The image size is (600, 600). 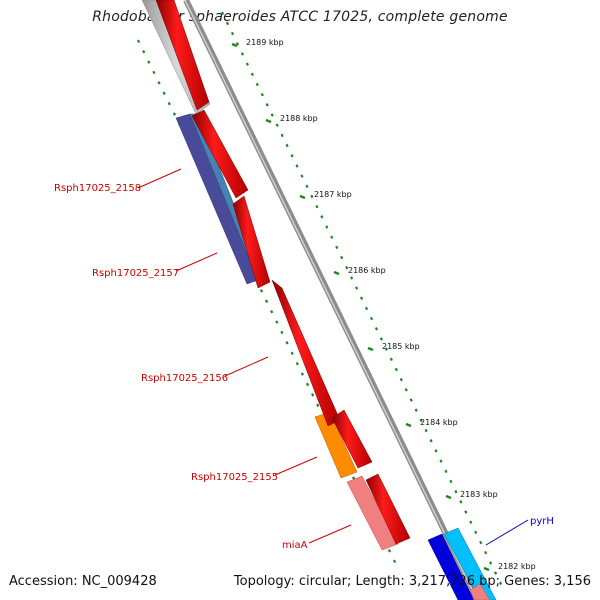 What do you see at coordinates (184, 378) in the screenshot?
I see `gene-label-Rsph17025_2156: Rsph17025_2156` at bounding box center [184, 378].